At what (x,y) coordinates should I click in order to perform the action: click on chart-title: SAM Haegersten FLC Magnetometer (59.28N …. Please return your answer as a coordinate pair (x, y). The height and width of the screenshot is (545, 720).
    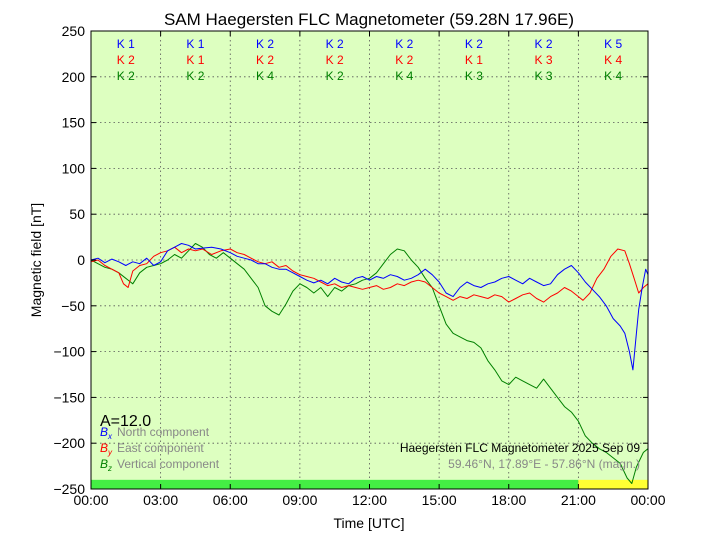
    Looking at the image, I should click on (369, 19).